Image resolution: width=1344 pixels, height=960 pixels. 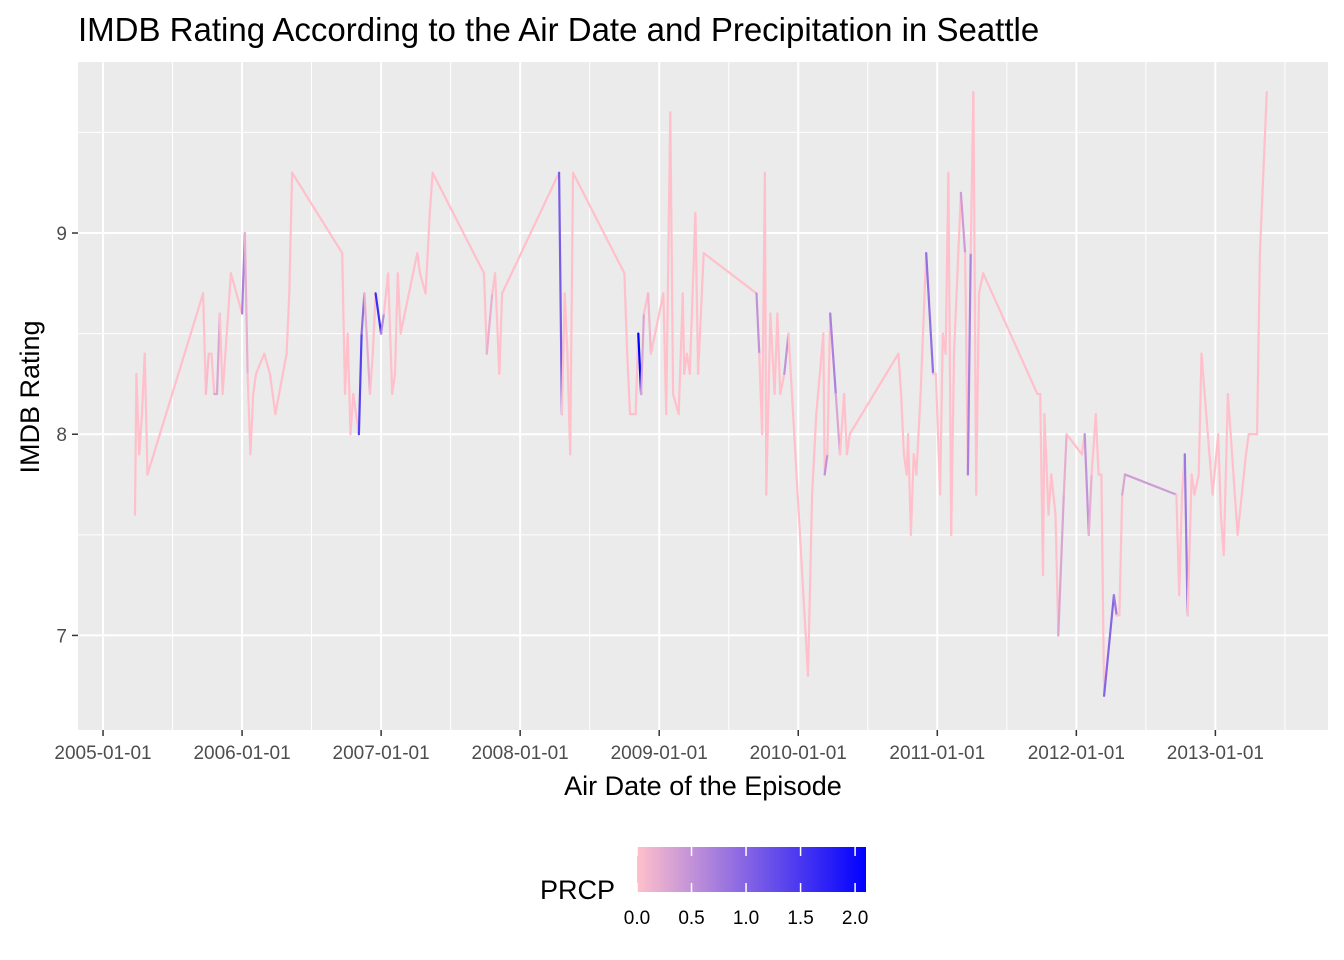 I want to click on x-tick-label: 2013-01-01, so click(x=1215, y=753).